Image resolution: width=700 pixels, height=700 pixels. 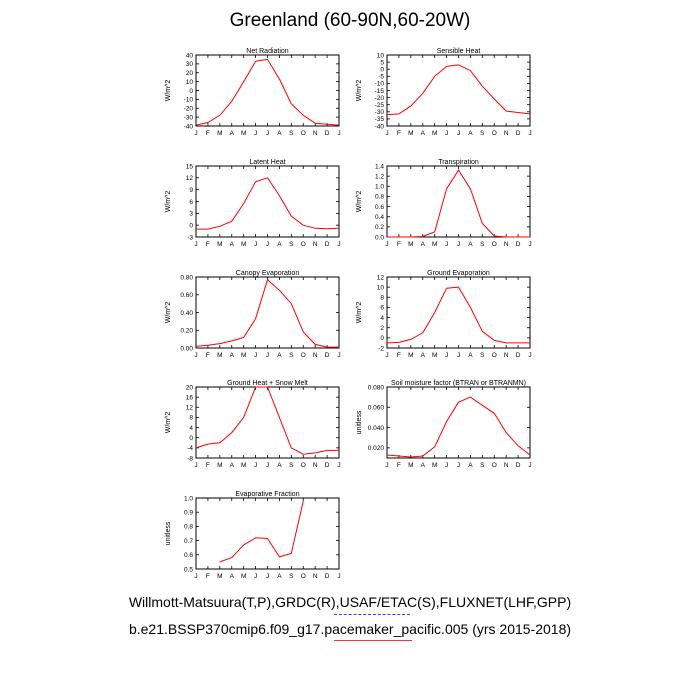 What do you see at coordinates (190, 397) in the screenshot?
I see `y-tick-label: 16` at bounding box center [190, 397].